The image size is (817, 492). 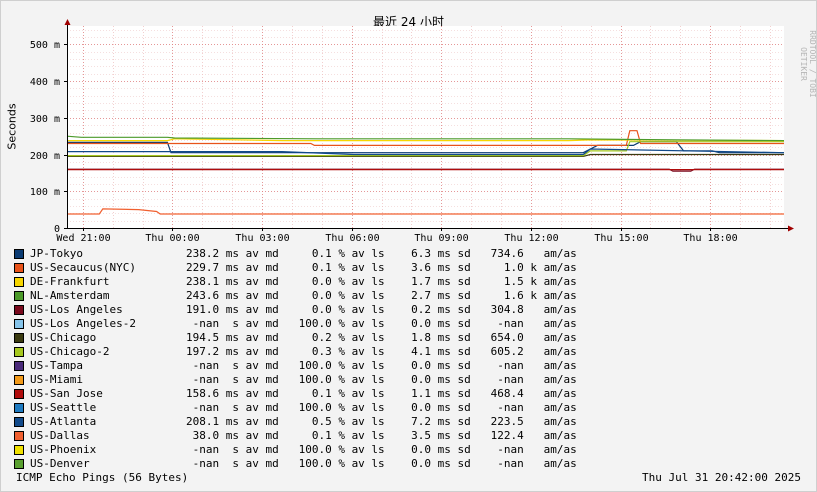 I want to click on legend-series-name: US-Chicago, so click(x=63, y=337).